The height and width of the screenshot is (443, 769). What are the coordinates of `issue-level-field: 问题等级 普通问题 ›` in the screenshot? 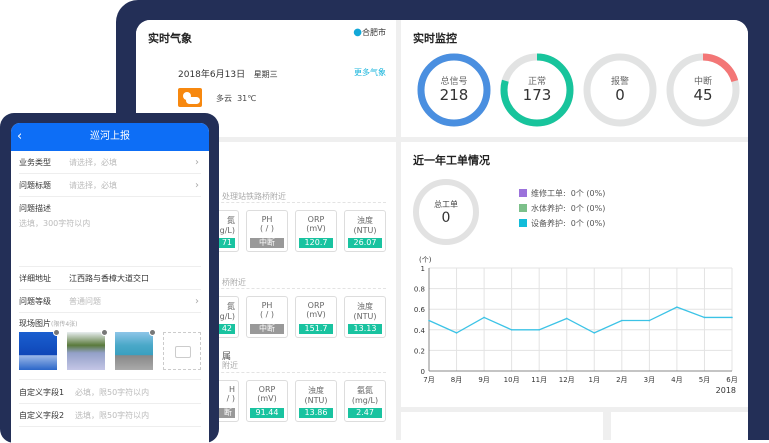 It's located at (110, 301).